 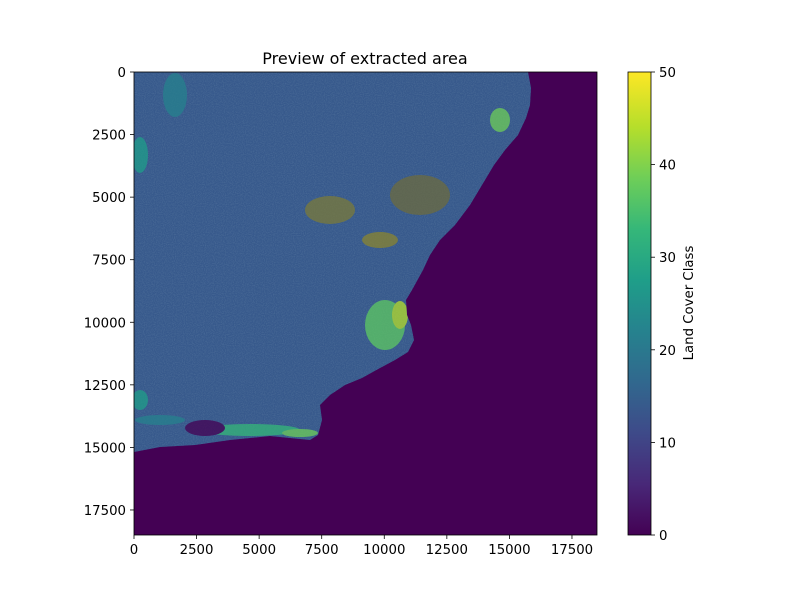 I want to click on x-tick-label: 15000, so click(x=509, y=550).